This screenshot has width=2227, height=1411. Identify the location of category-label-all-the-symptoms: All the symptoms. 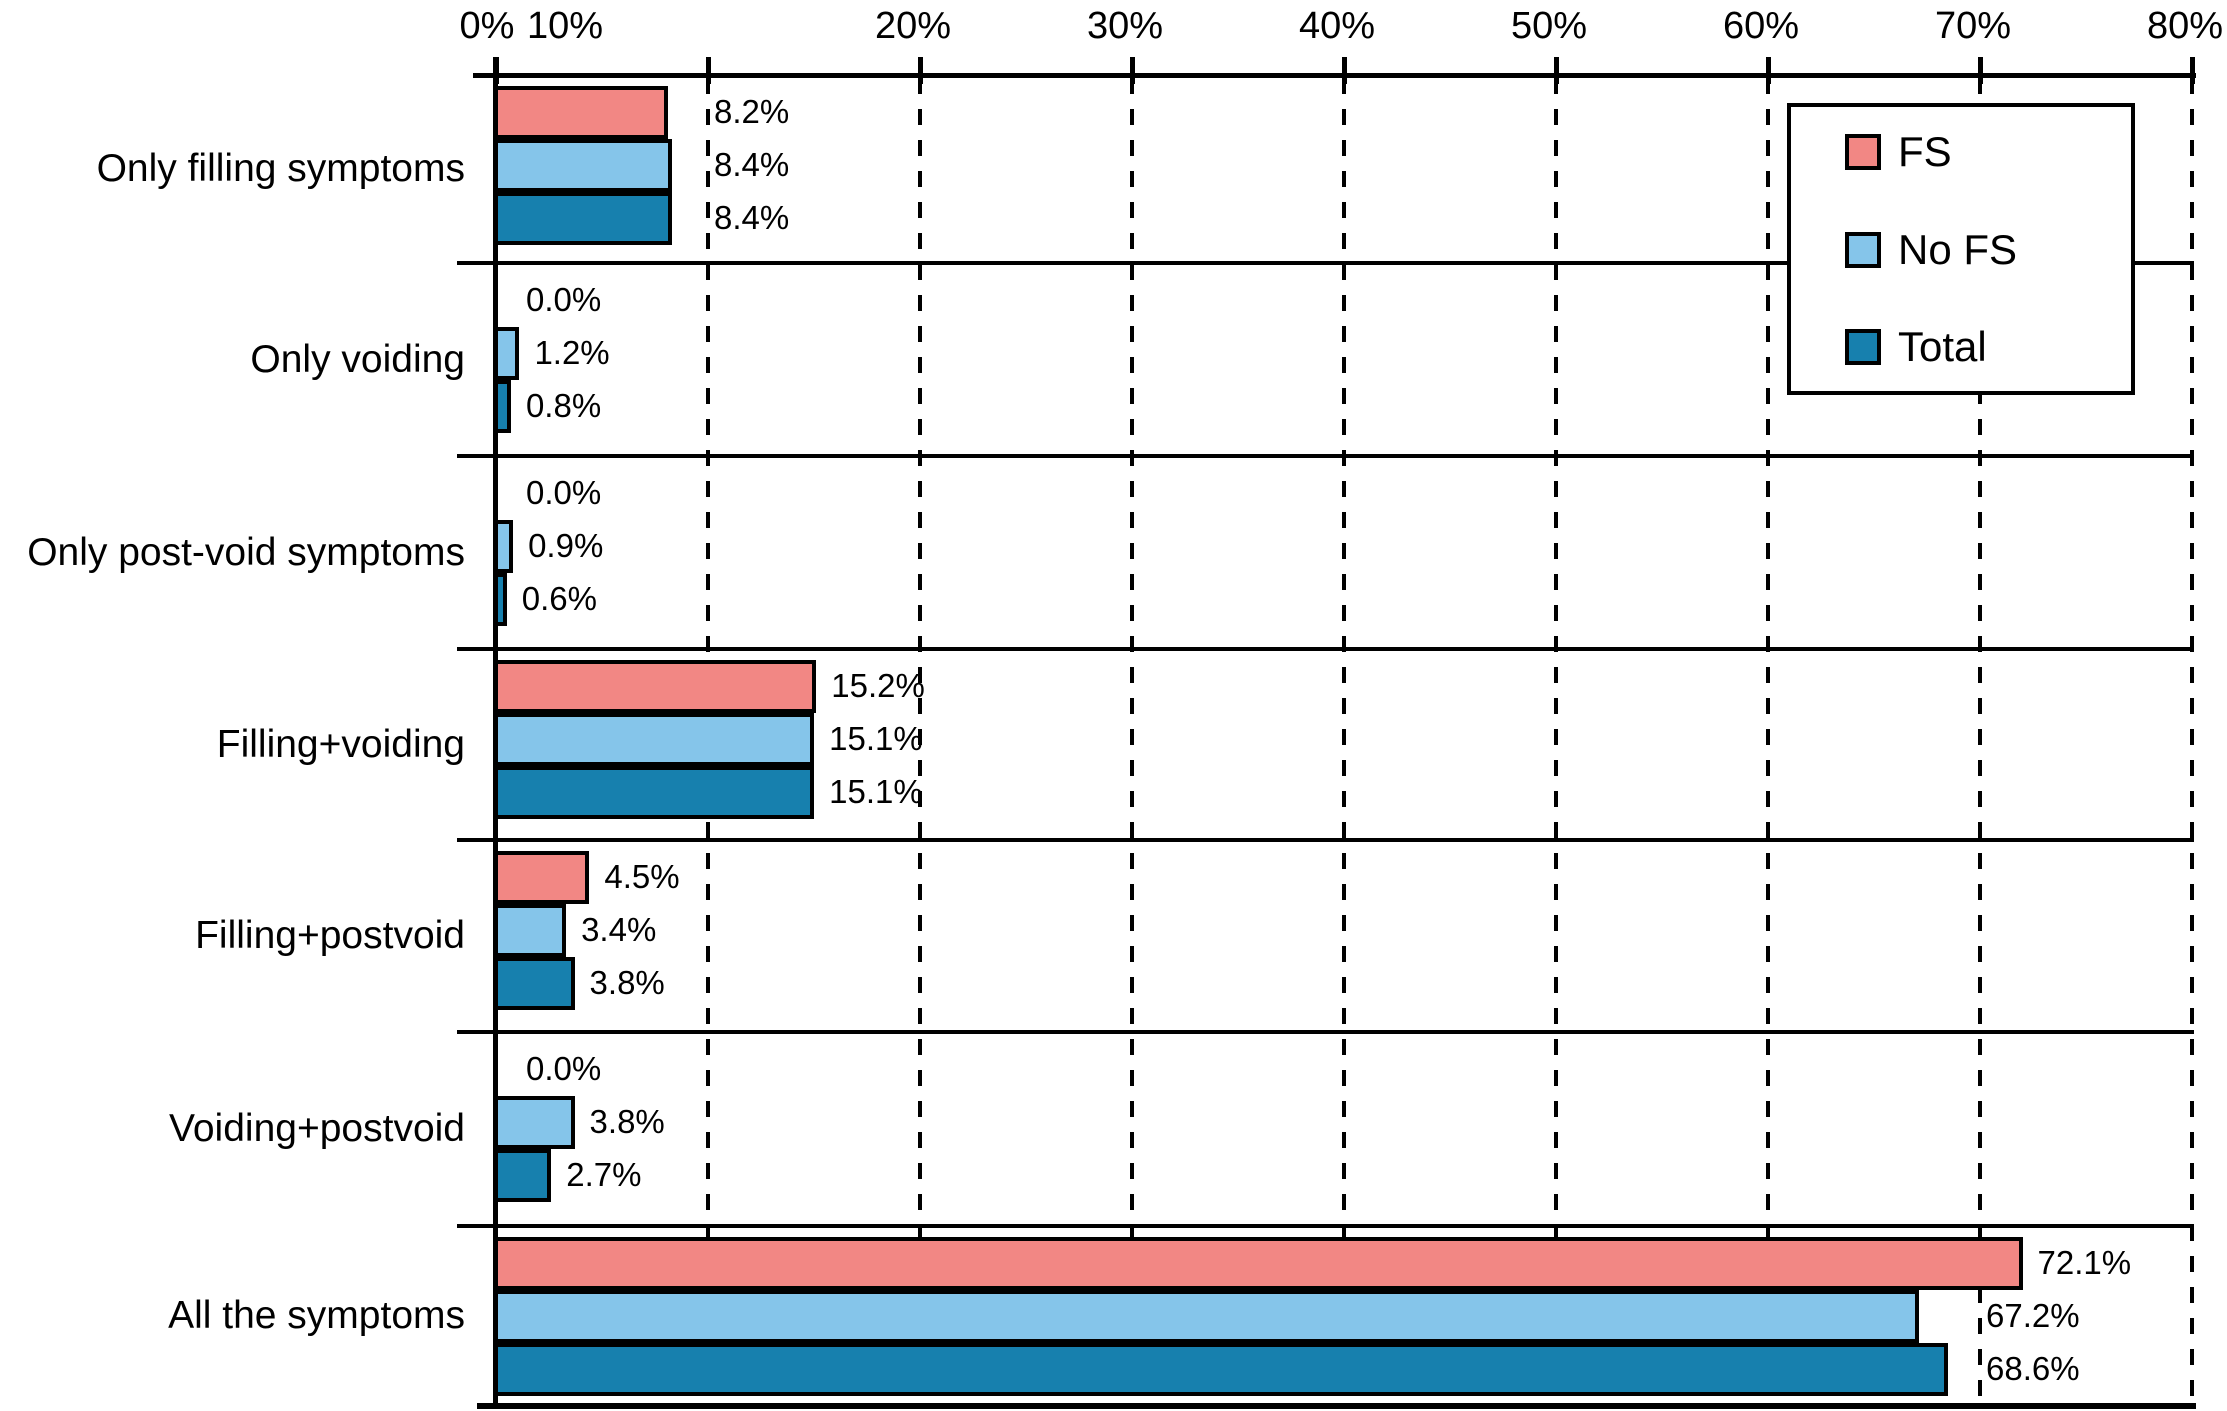
(316, 1315).